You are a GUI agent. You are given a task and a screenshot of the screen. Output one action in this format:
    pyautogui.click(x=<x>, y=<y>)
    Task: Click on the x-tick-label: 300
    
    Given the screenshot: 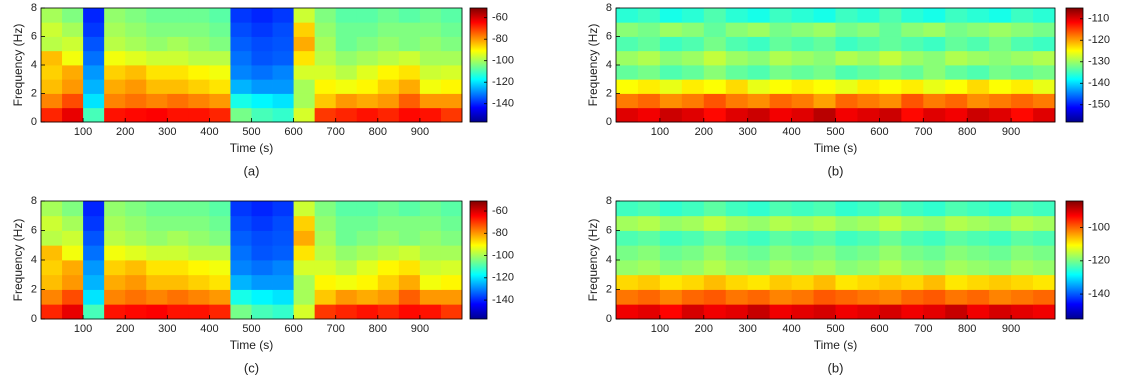 What is the action you would take?
    pyautogui.click(x=167, y=329)
    